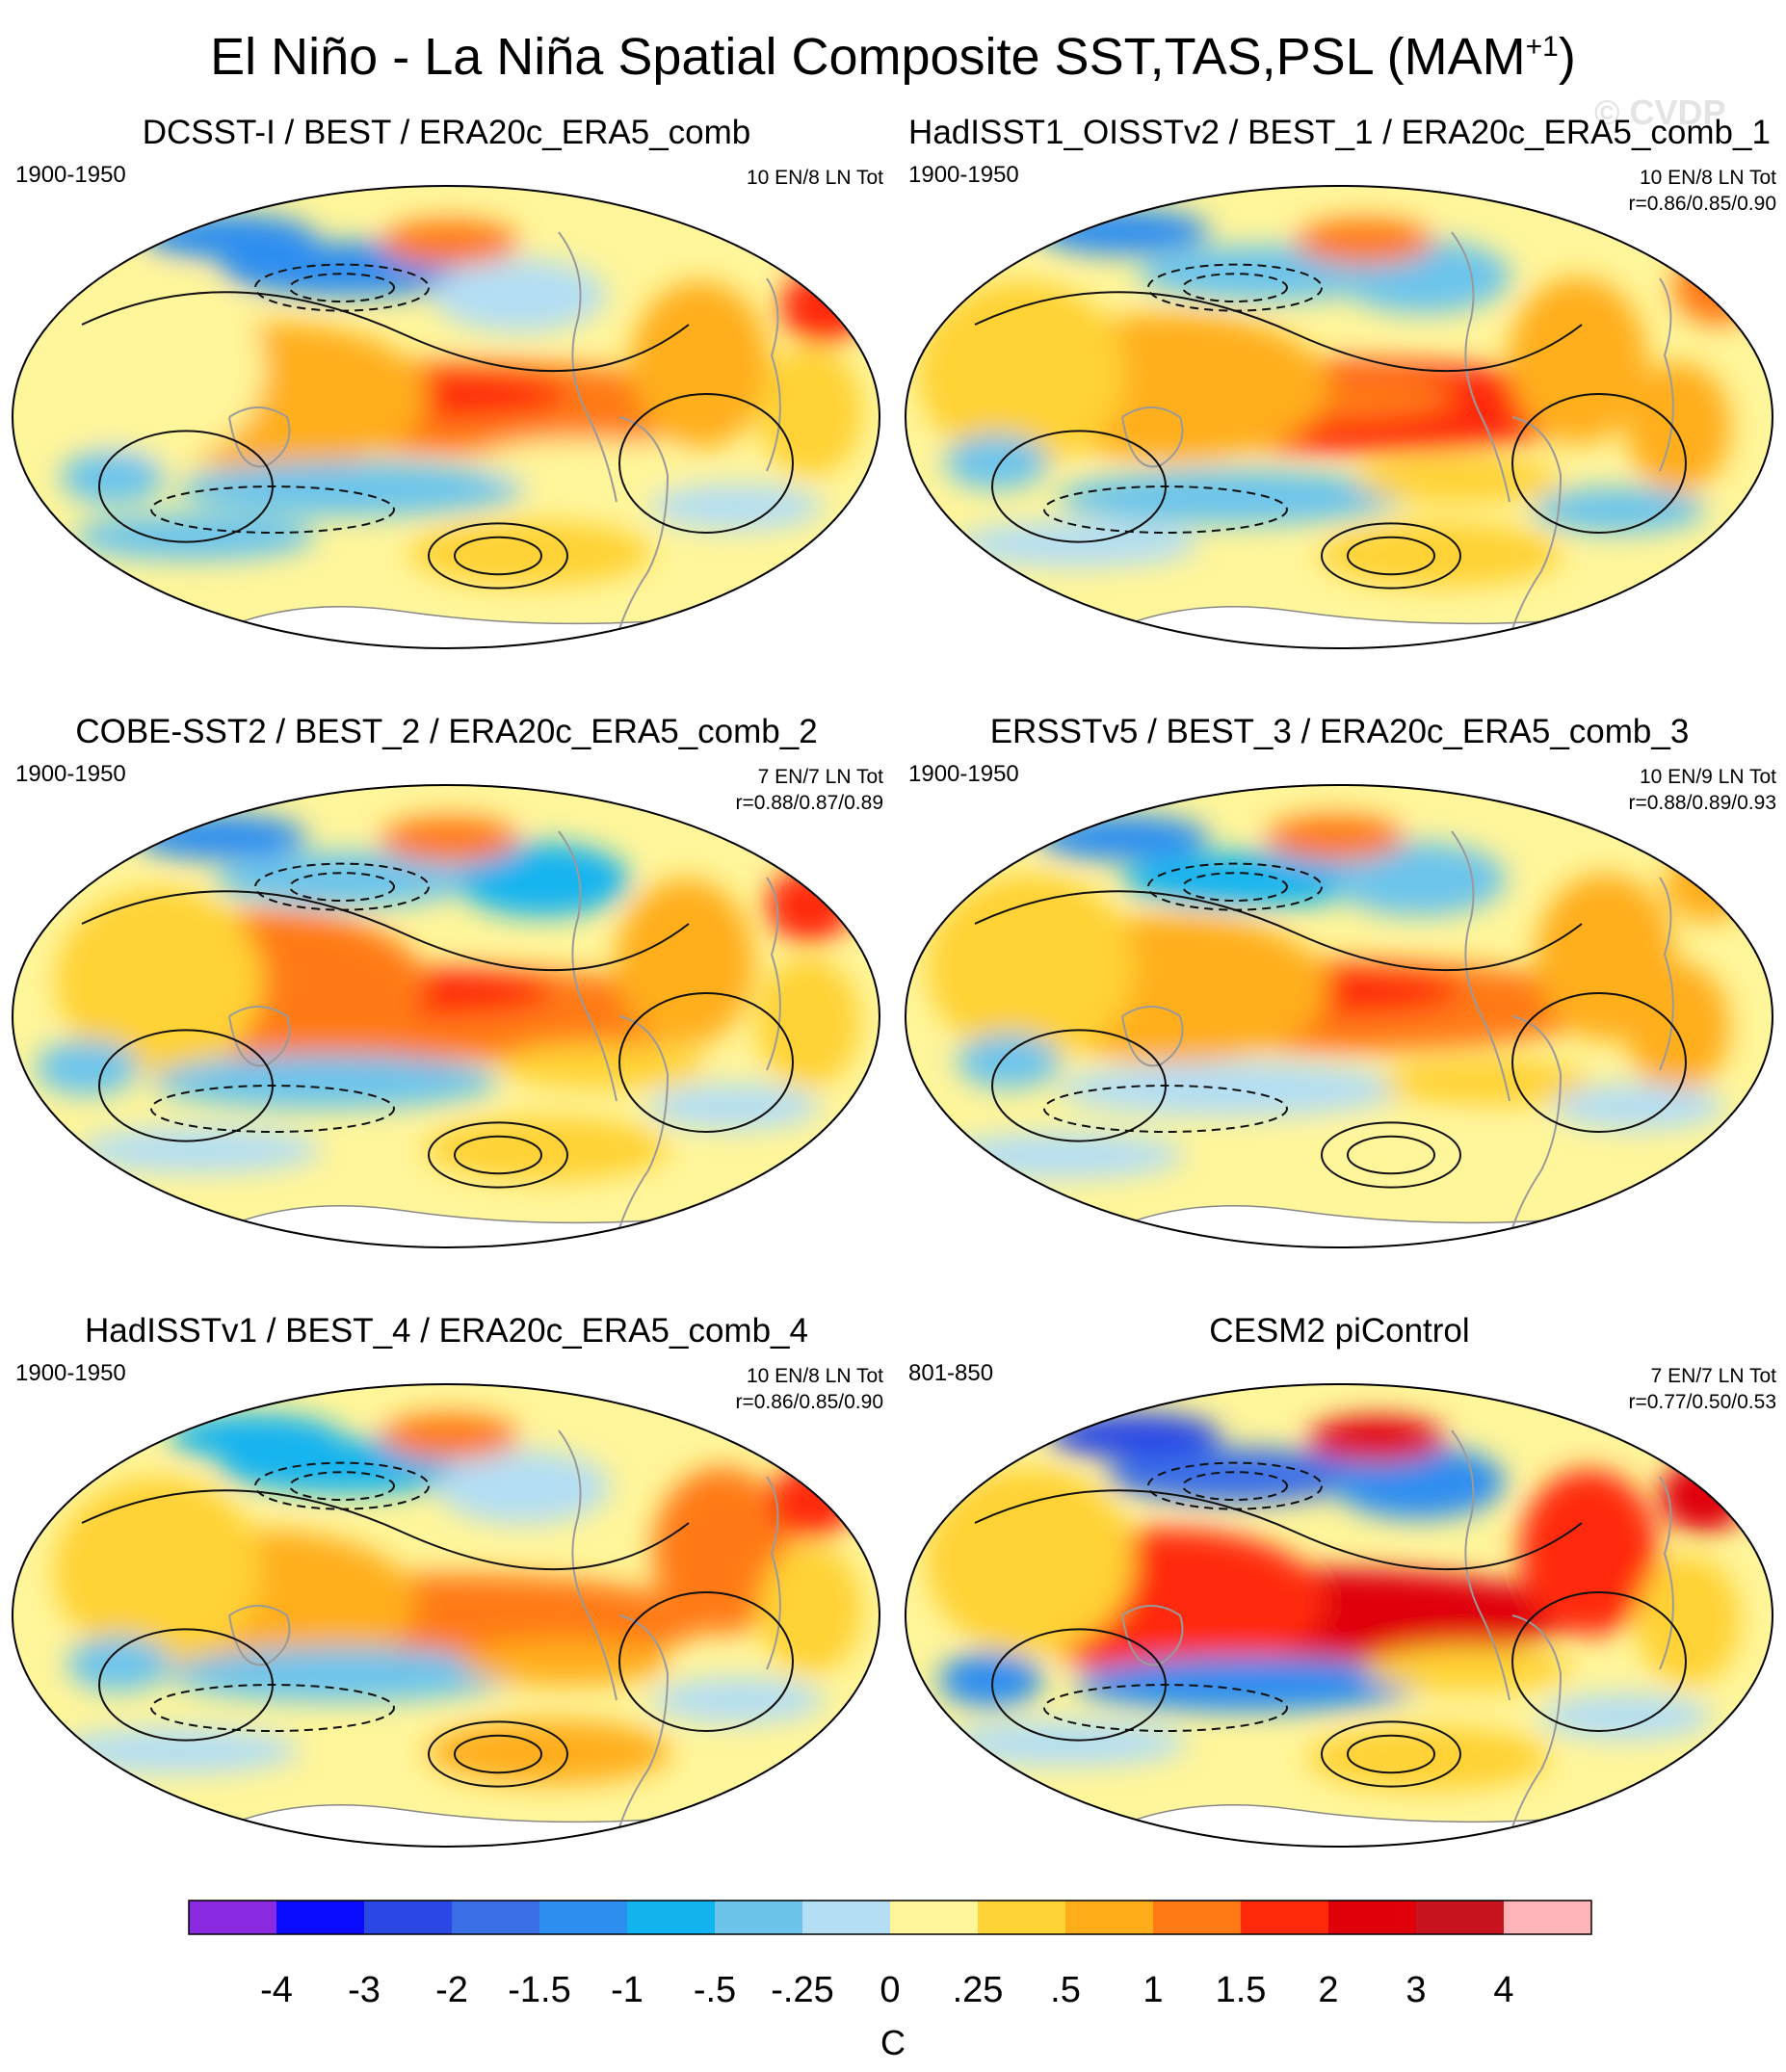 The width and height of the screenshot is (1786, 2072). Describe the element at coordinates (1066, 1990) in the screenshot. I see `colorbar-tick-label: .5` at that location.